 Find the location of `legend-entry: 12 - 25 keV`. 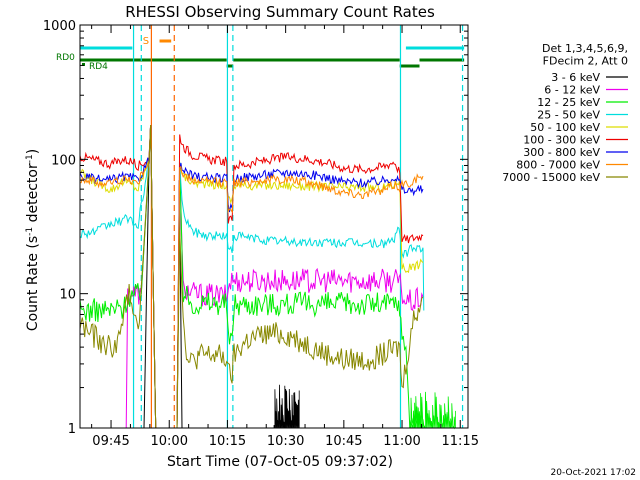

legend-entry: 12 - 25 keV is located at coordinates (568, 102).